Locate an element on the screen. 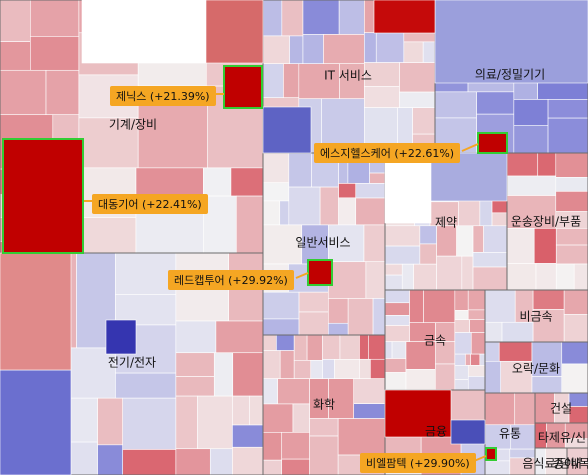  highlight-tile-jenix is located at coordinates (243, 87).